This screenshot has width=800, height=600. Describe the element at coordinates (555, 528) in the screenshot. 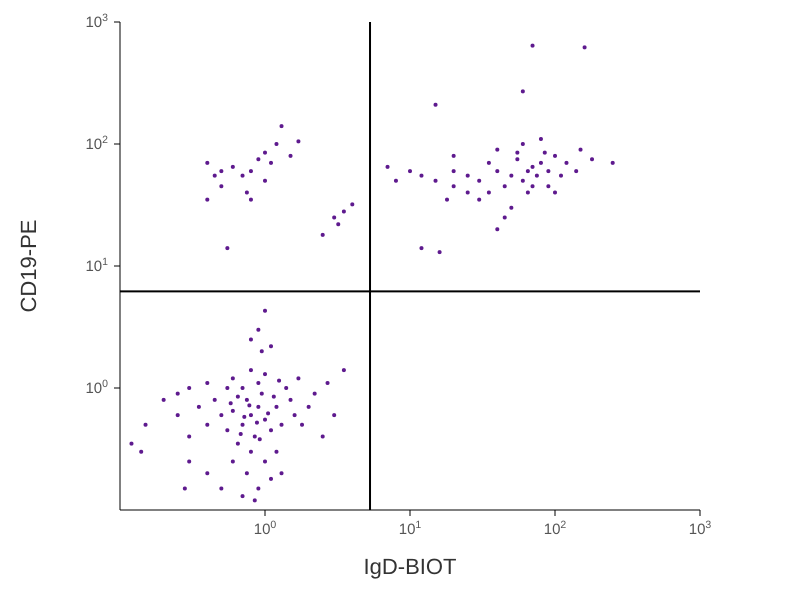

I see `x-tick-label: 10$^{2}$` at that location.